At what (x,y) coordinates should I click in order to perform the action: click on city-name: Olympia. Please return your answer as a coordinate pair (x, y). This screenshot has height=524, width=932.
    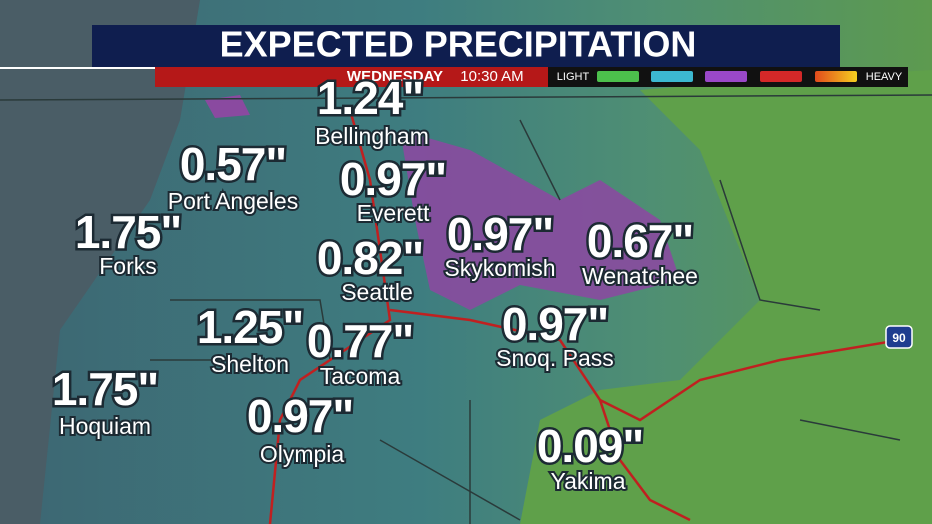
    Looking at the image, I should click on (302, 454).